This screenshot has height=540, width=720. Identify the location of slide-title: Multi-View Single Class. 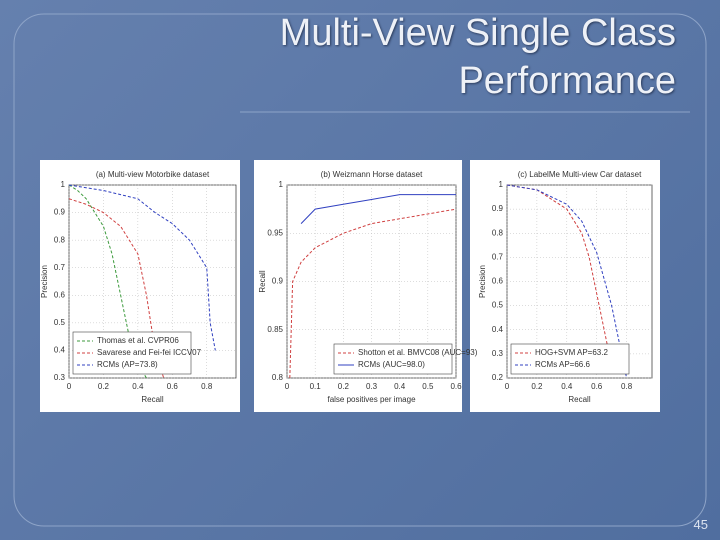
(477, 33).